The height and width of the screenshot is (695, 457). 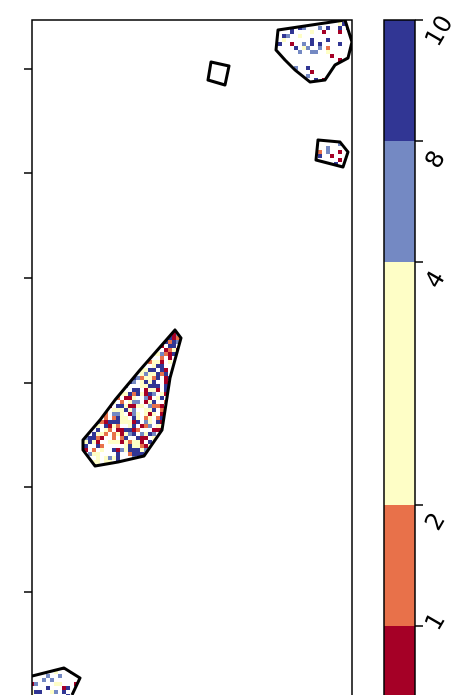 I want to click on parcel-small-square, so click(x=218, y=73).